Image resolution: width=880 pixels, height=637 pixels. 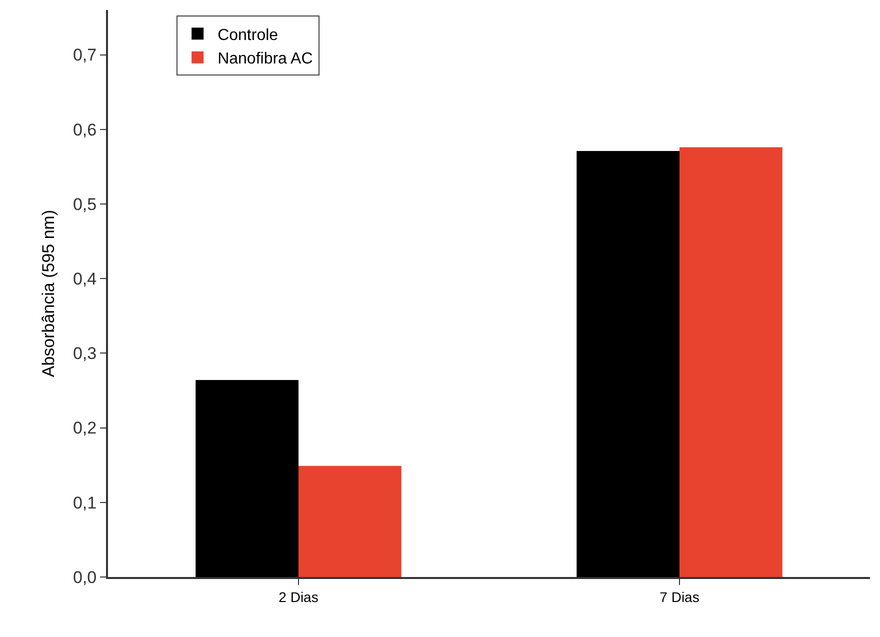 What do you see at coordinates (265, 59) in the screenshot?
I see `legend-label: Nanofibra AC` at bounding box center [265, 59].